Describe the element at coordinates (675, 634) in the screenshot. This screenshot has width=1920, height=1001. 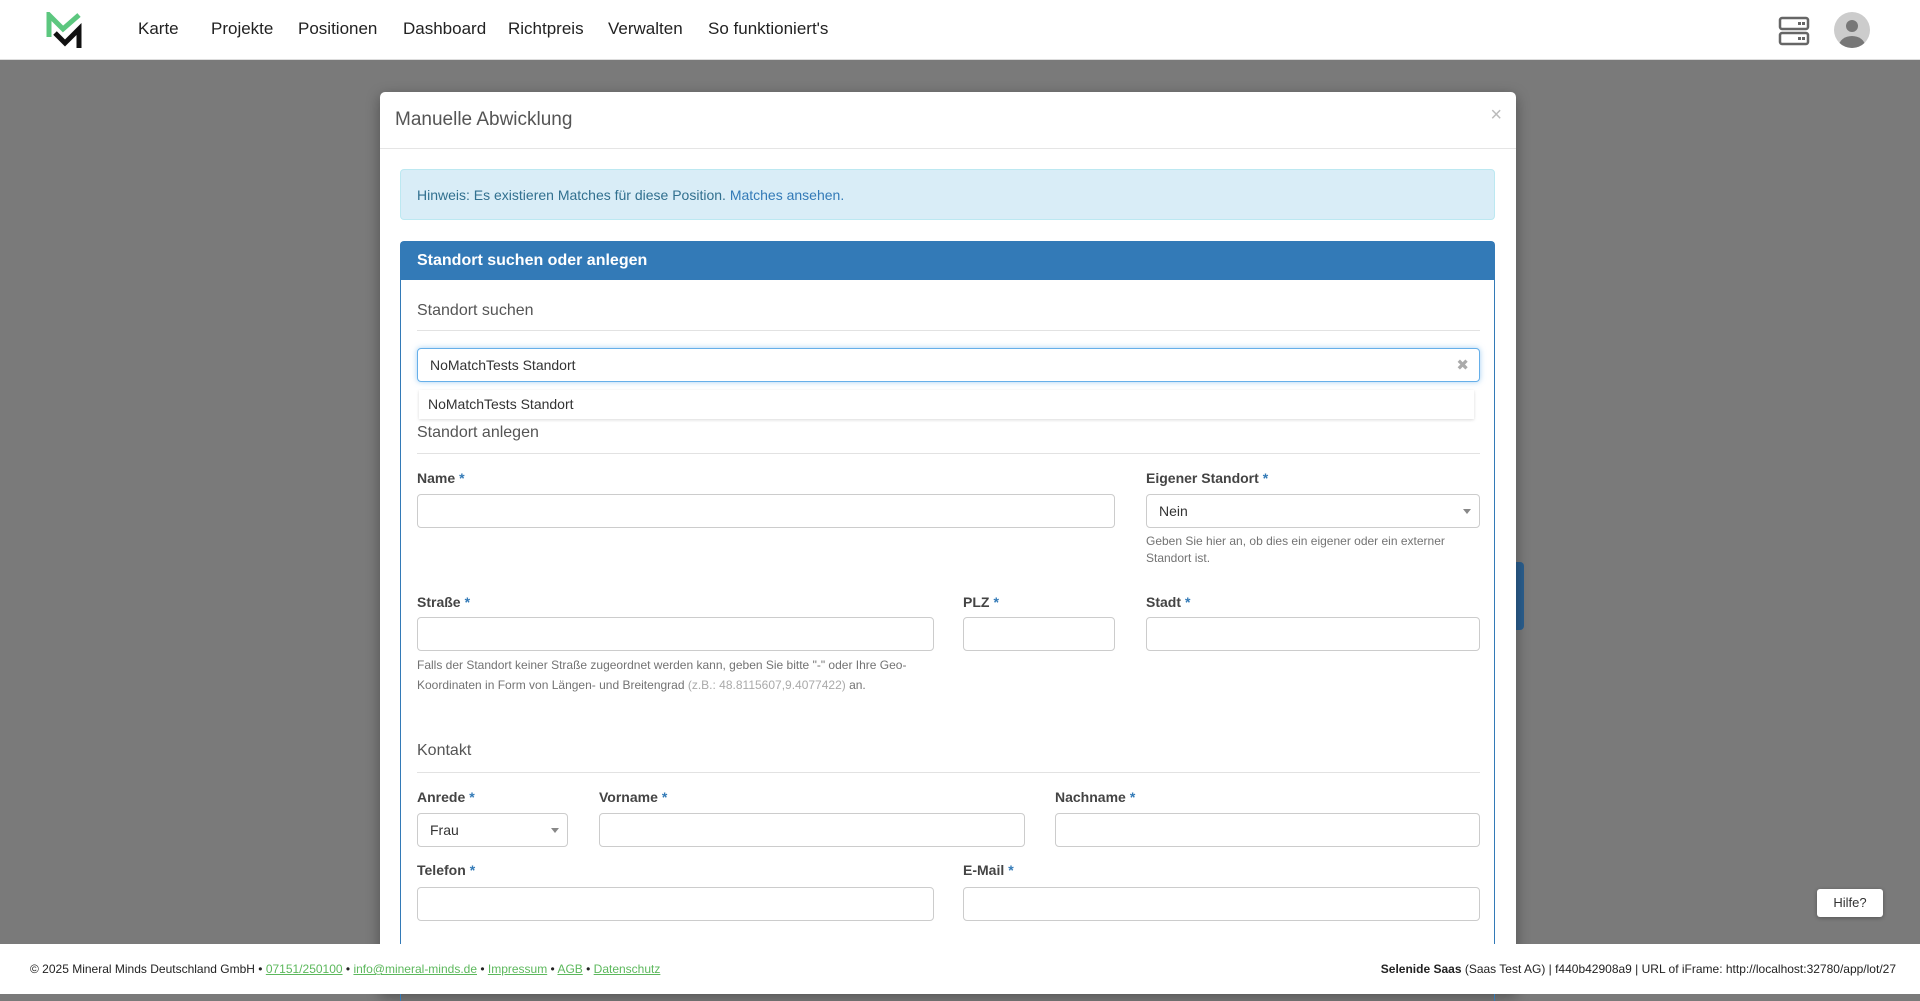
I see `street-input` at that location.